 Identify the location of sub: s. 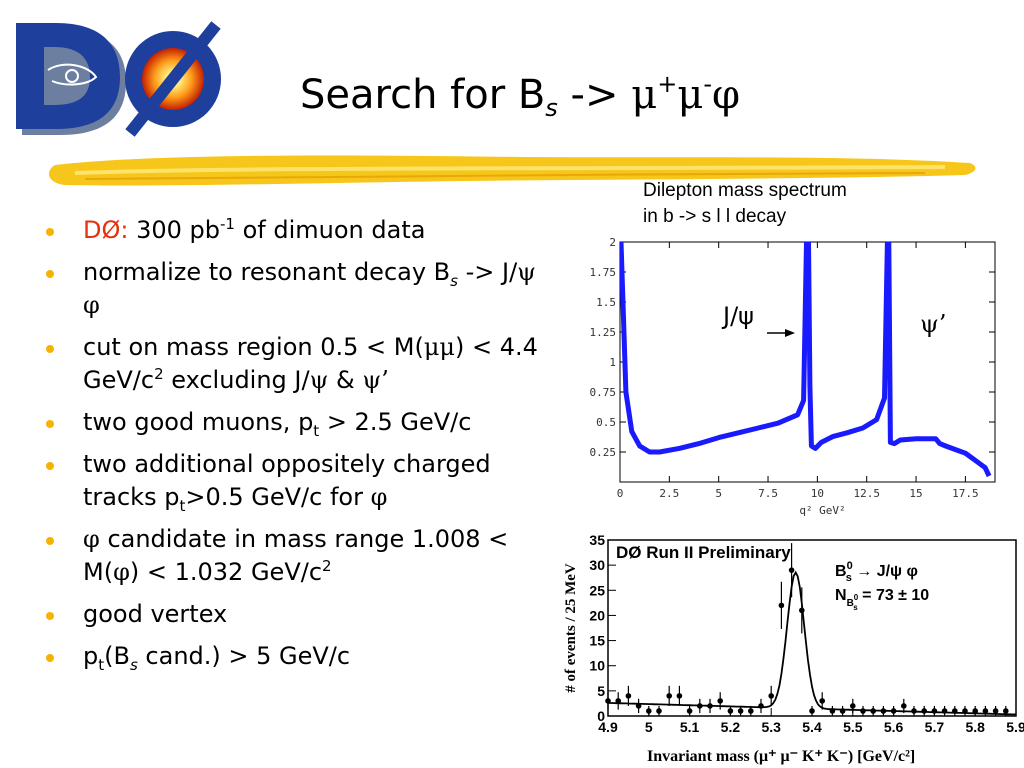
(133, 664).